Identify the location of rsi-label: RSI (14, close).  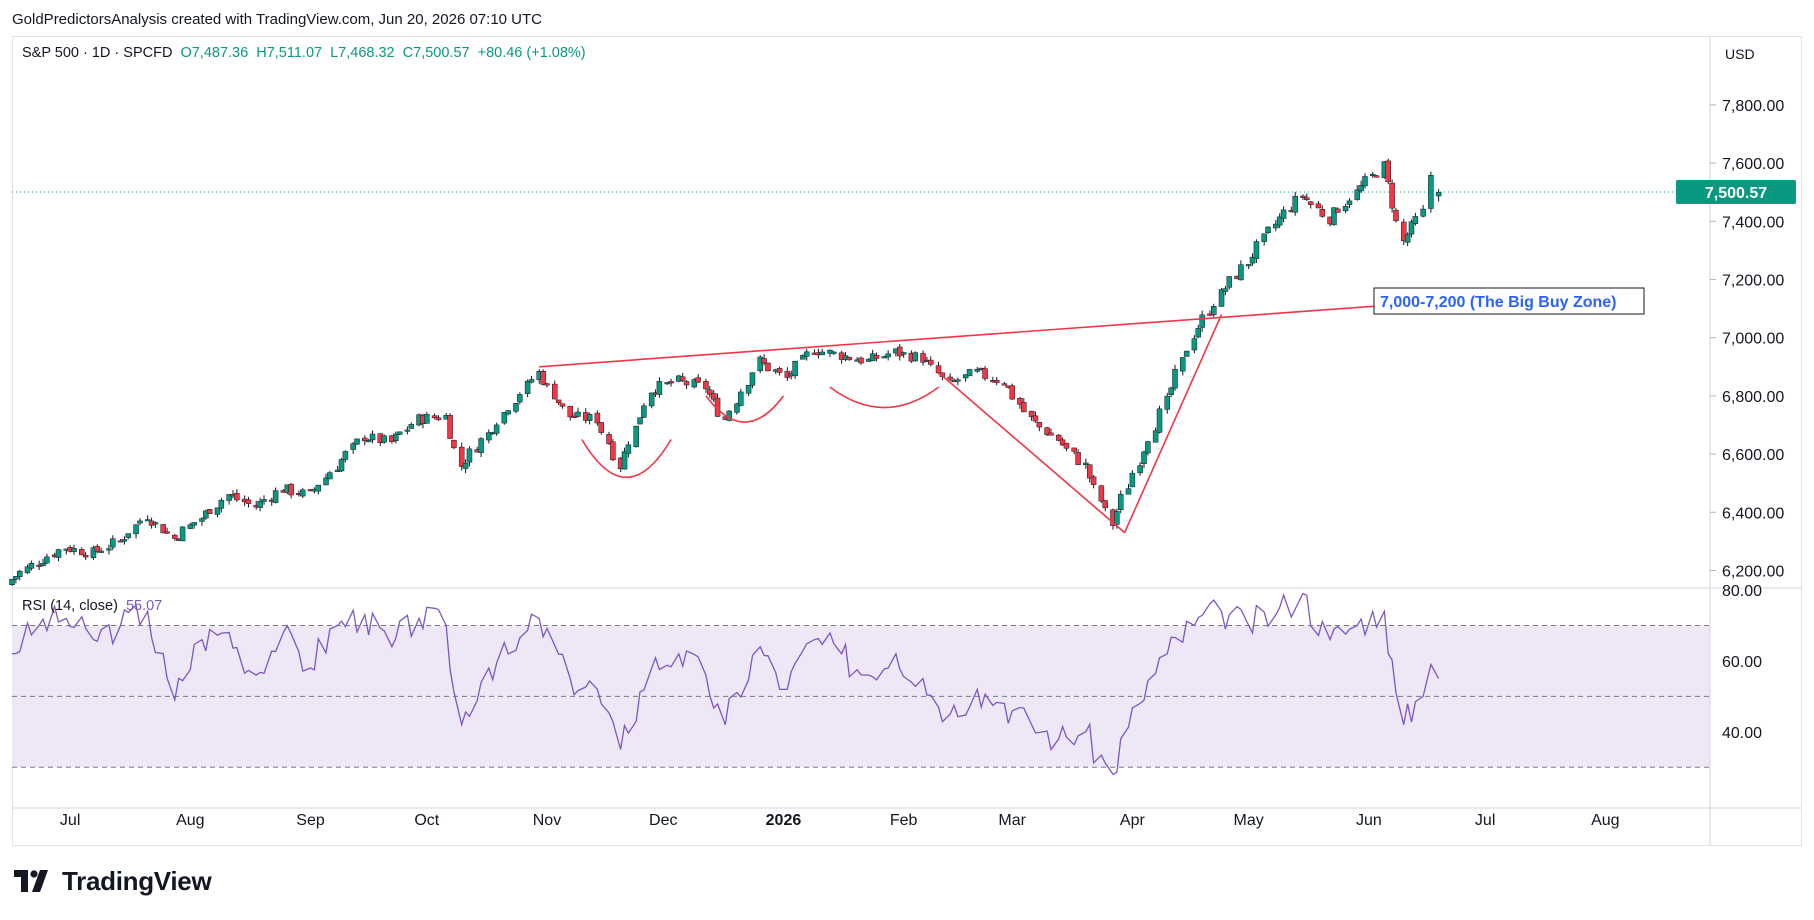
(70, 606).